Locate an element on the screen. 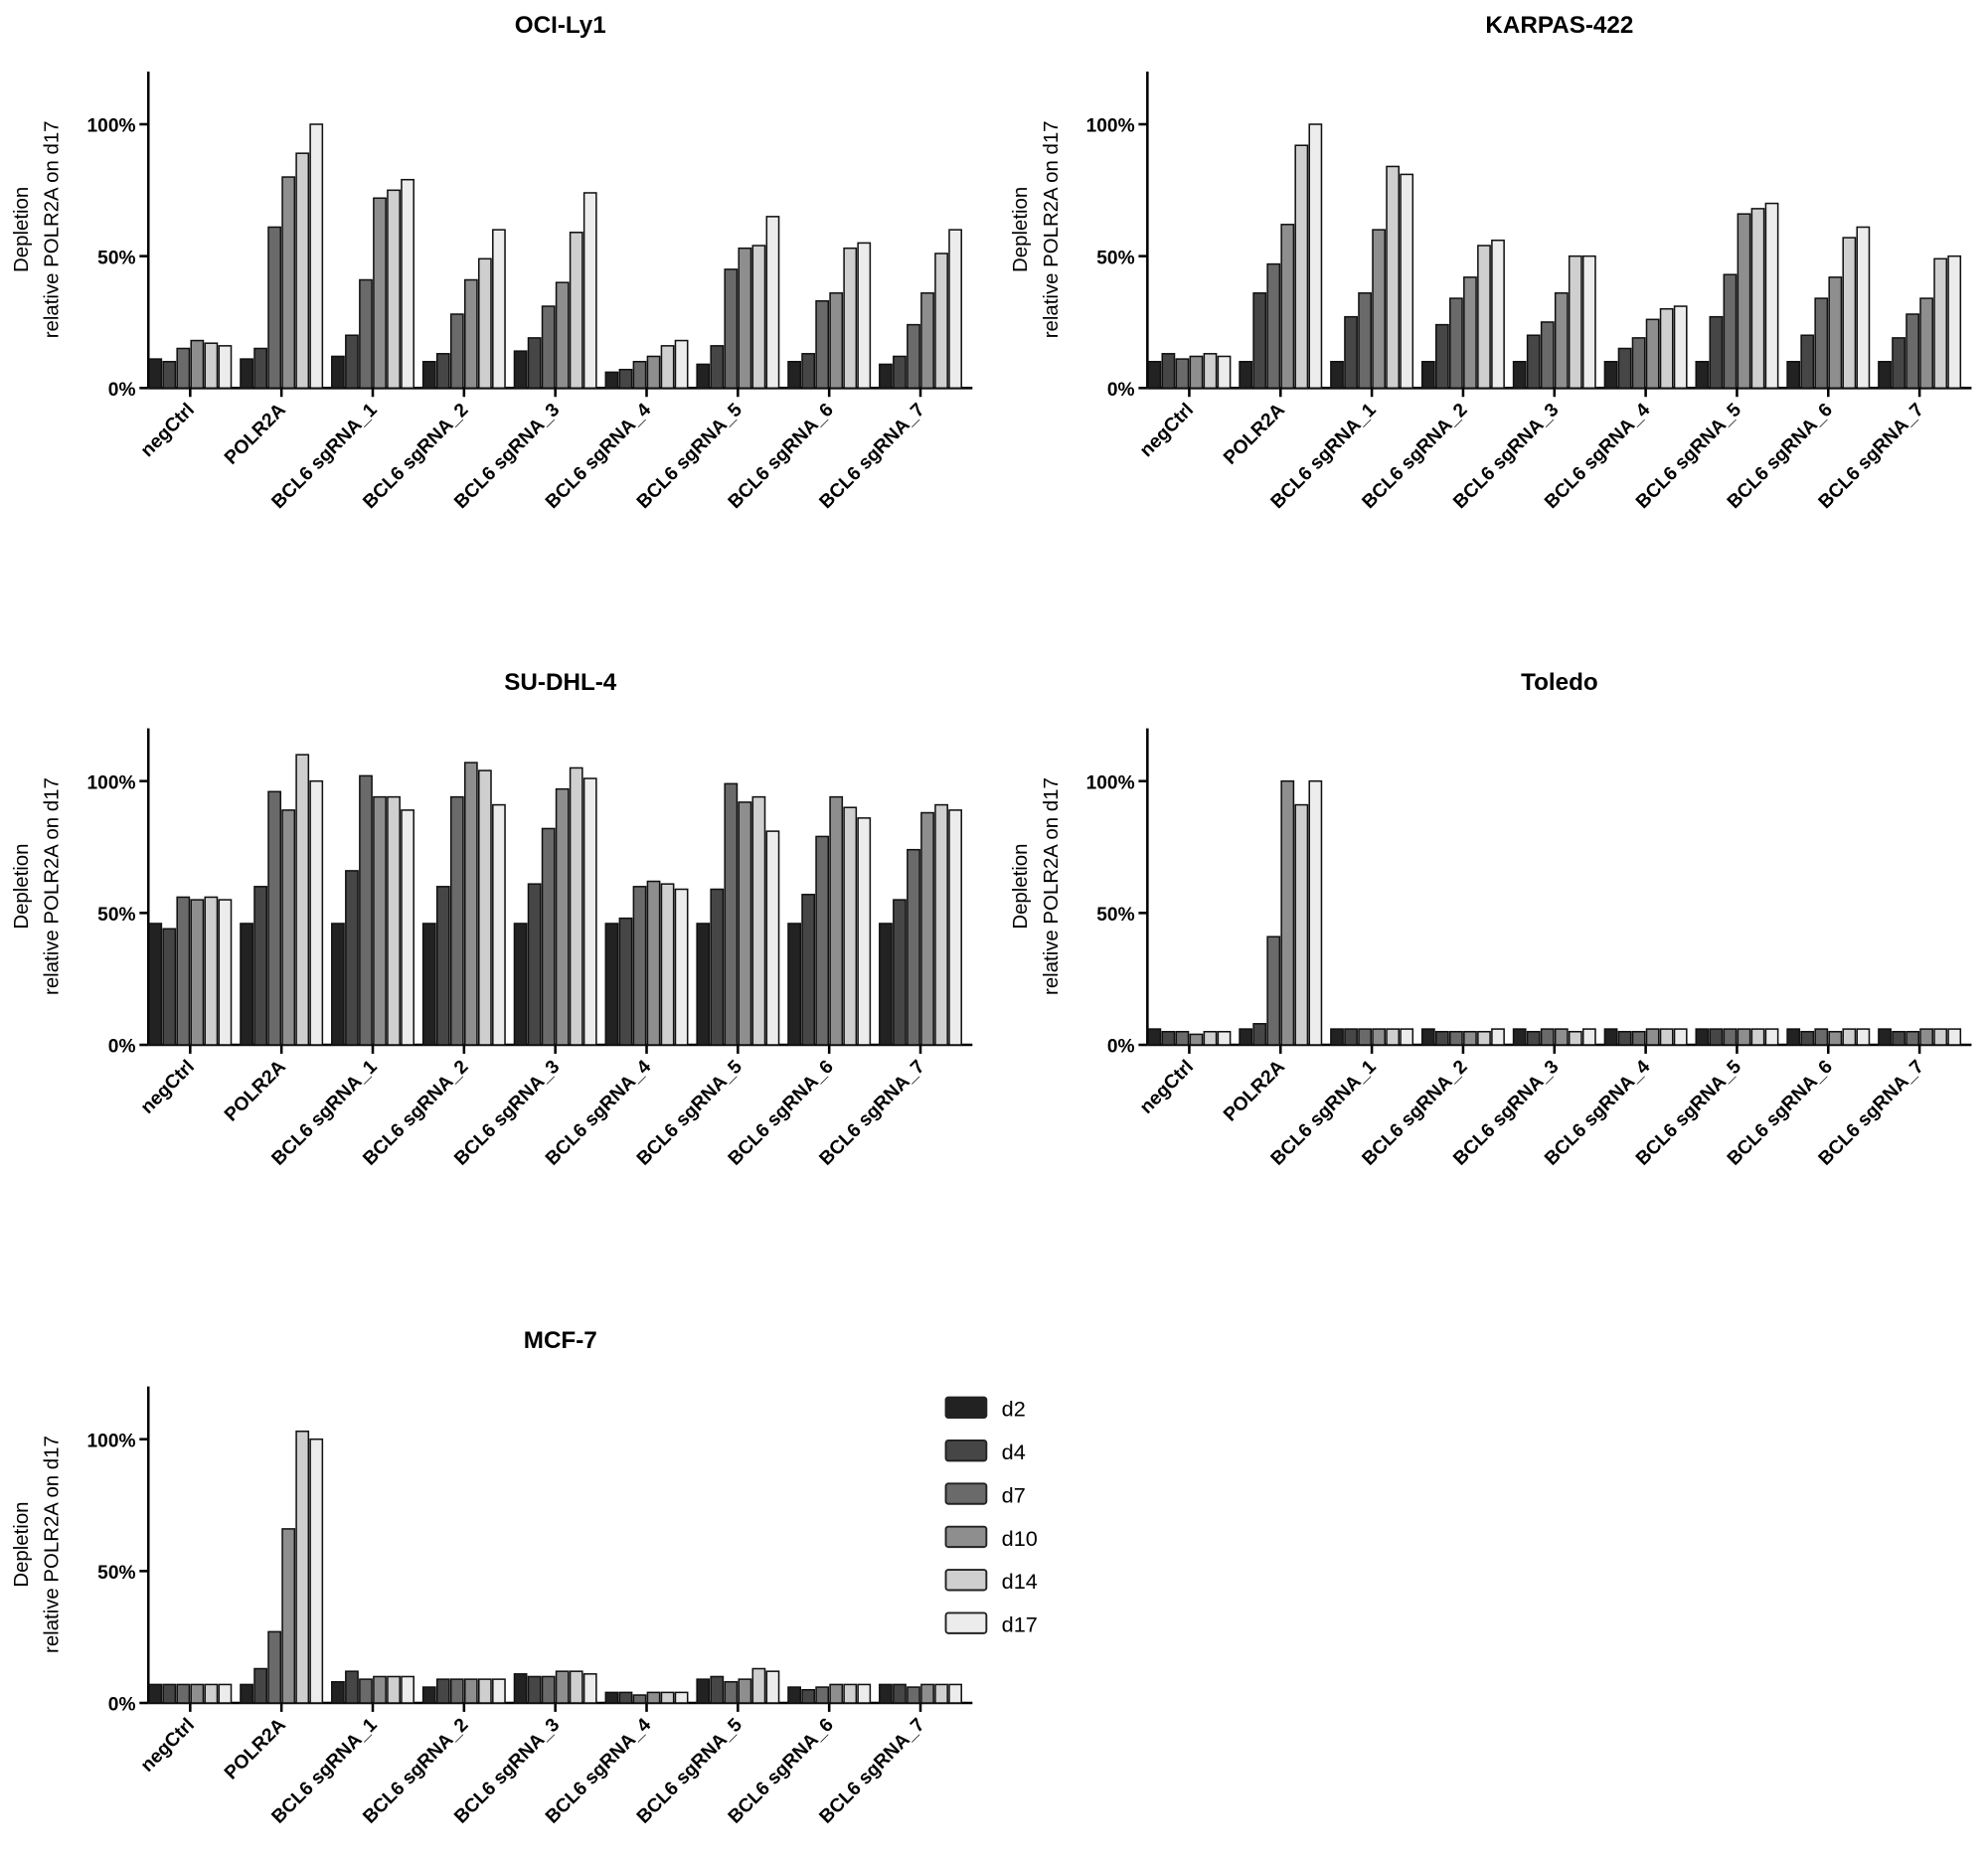  bar-bcl6-sgrna_1-d7 is located at coordinates (366, 334).